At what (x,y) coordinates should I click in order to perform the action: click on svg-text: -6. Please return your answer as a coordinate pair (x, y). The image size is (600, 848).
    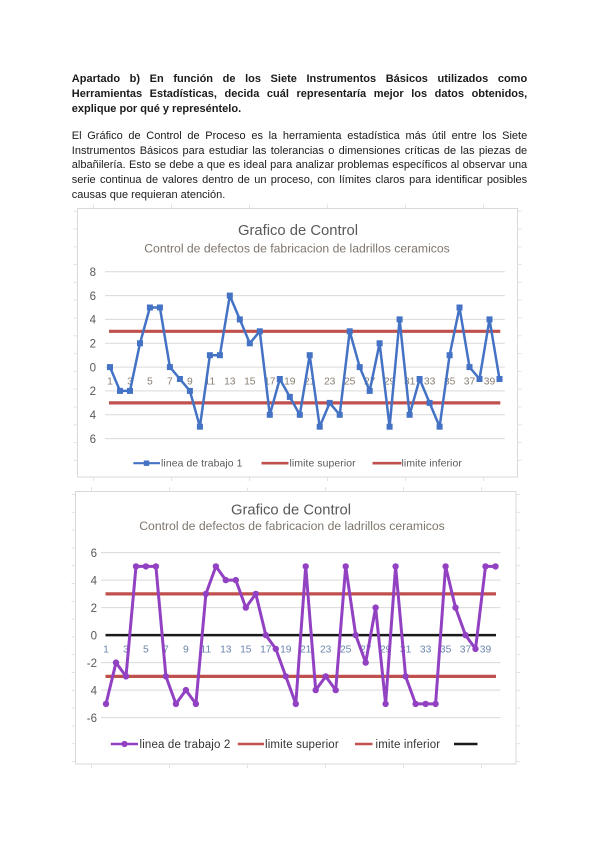
    Looking at the image, I should click on (92, 719).